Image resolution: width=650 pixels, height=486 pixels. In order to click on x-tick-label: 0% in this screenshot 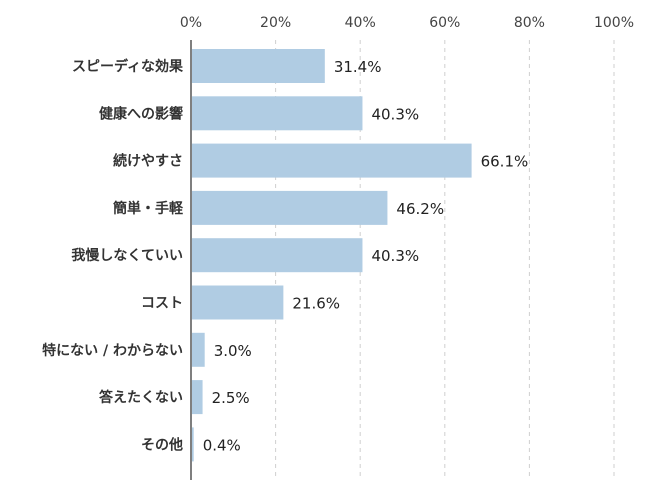, I will do `click(191, 23)`.